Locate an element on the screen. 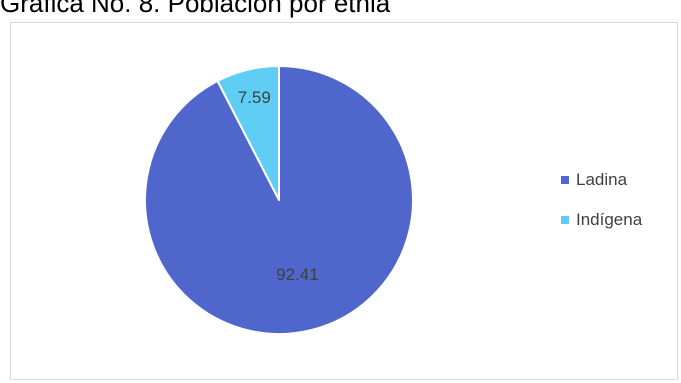 The height and width of the screenshot is (383, 681). legend-swatch-ladina is located at coordinates (565, 180).